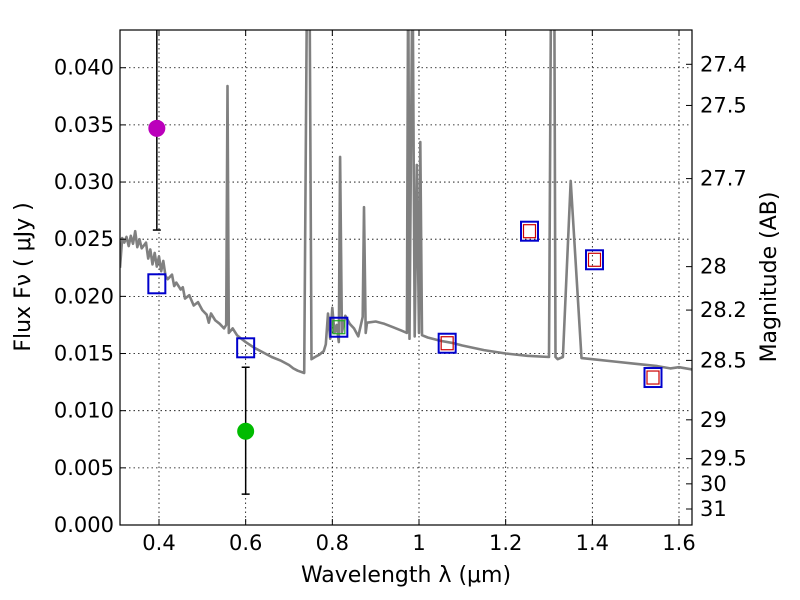  Describe the element at coordinates (84, 296) in the screenshot. I see `y-tick-label: 0.020` at that location.